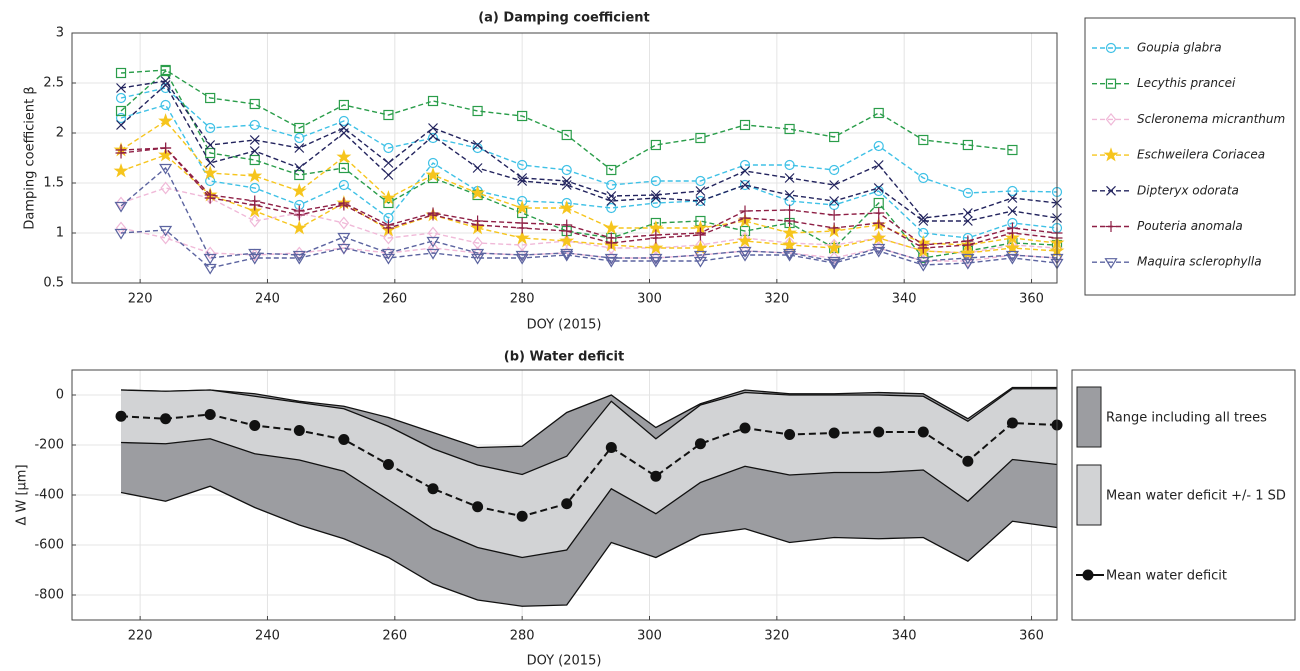  What do you see at coordinates (589, 432) in the screenshot?
I see `boundary-line` at bounding box center [589, 432].